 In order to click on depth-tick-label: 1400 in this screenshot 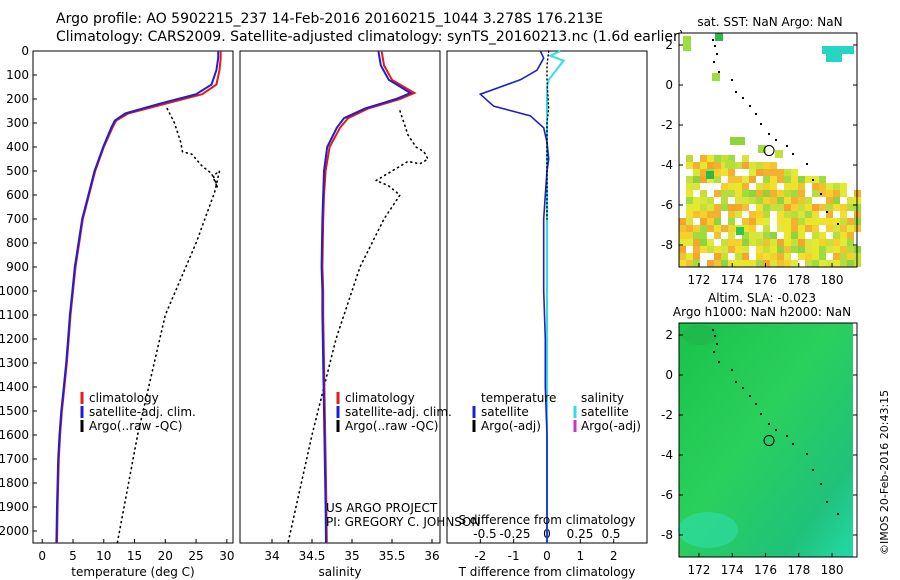, I will do `click(14, 387)`.